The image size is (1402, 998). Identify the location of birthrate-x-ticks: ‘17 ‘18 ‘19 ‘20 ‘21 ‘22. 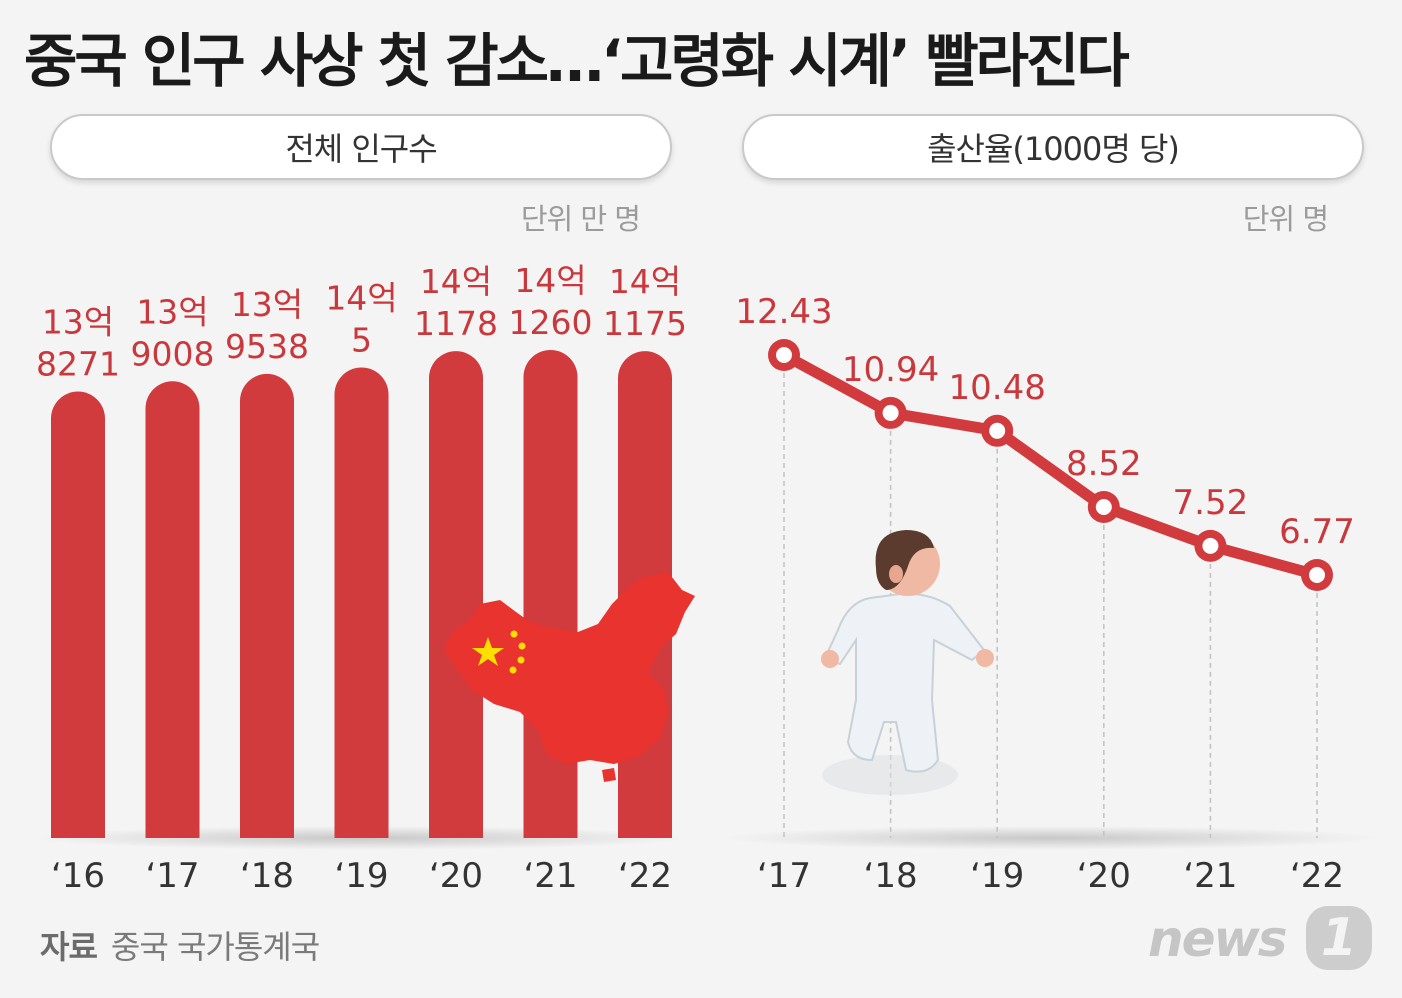
(1050, 876).